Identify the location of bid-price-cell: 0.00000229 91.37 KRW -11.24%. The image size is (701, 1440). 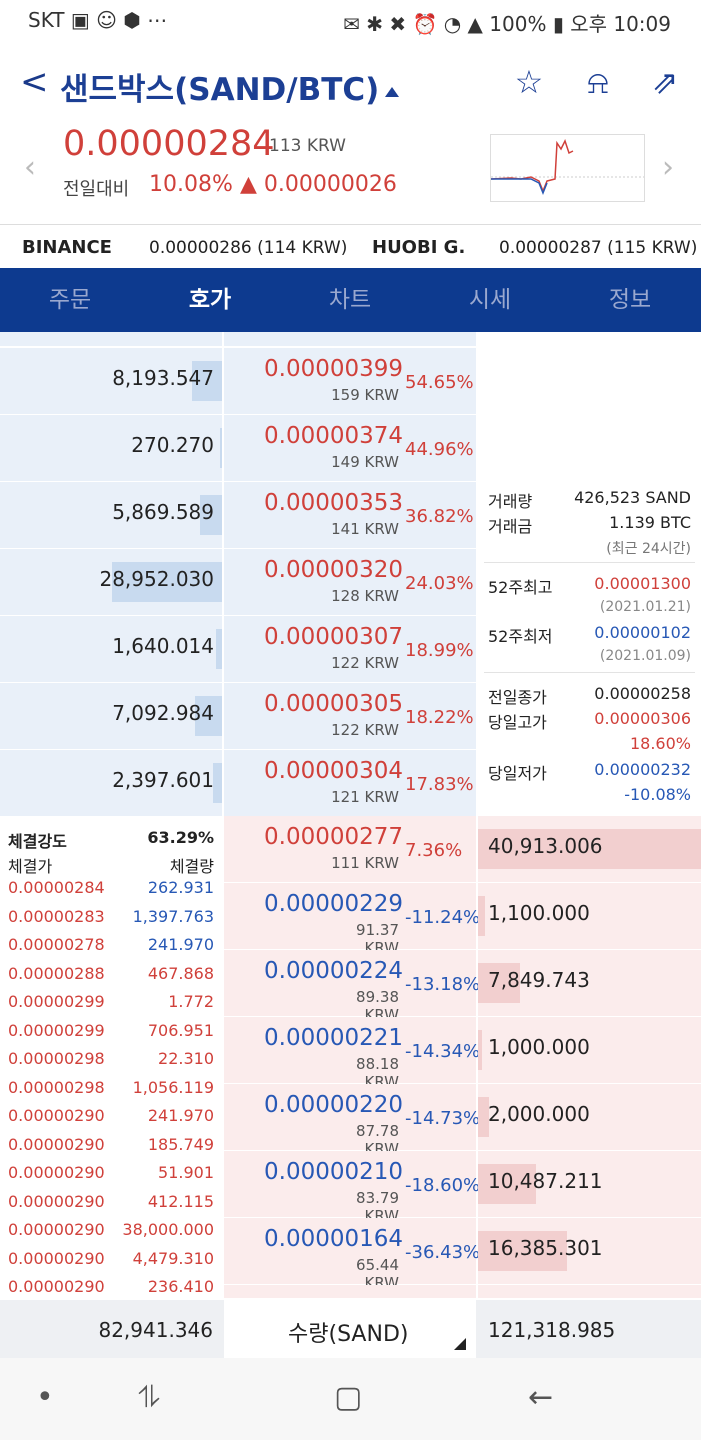
(352, 920).